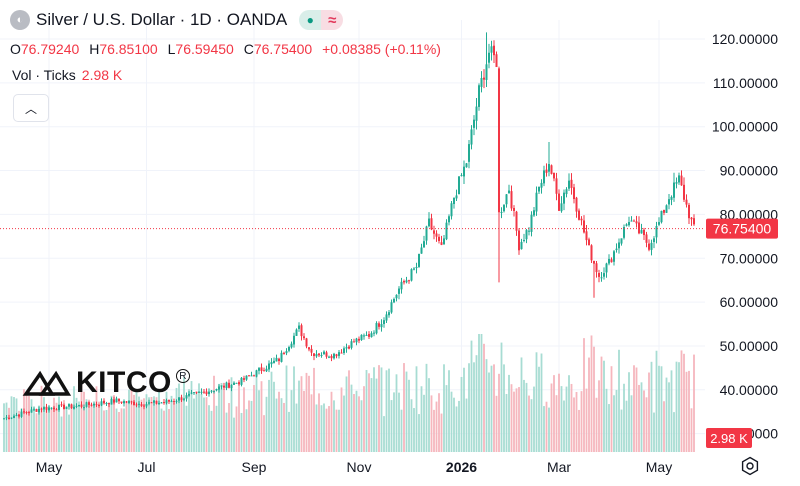  What do you see at coordinates (31, 108) in the screenshot?
I see `collapse-legend-button: ︿` at bounding box center [31, 108].